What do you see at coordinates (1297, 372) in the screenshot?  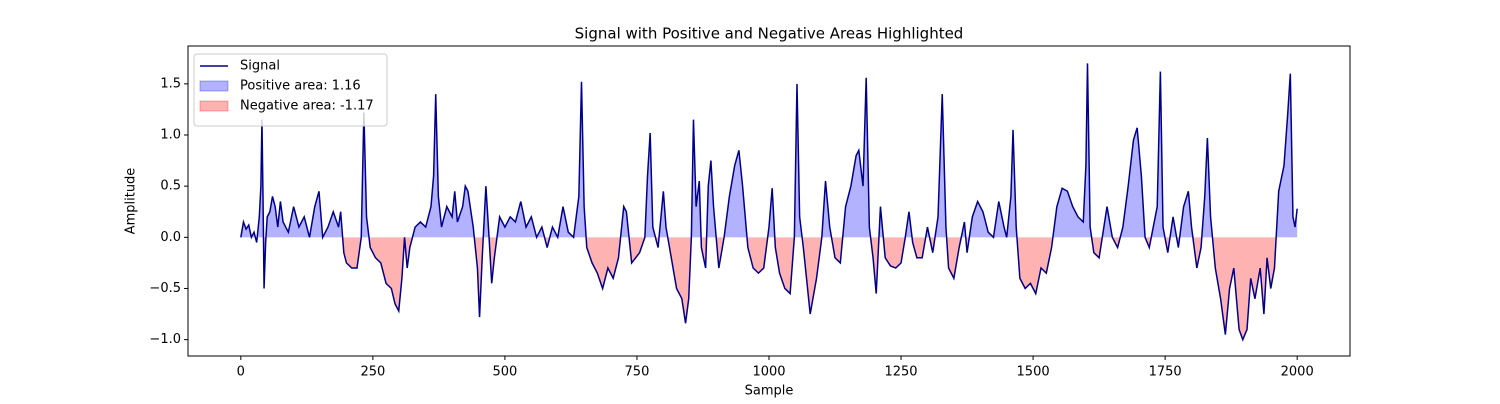 I see `x-tick-label: 2000` at bounding box center [1297, 372].